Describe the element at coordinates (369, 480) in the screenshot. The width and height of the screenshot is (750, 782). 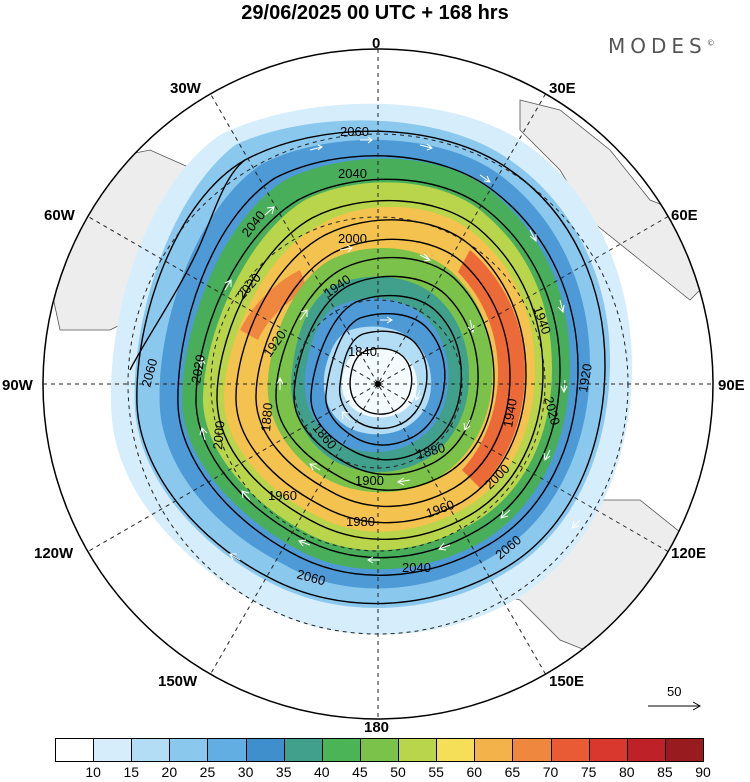
I see `contour-label: 1900` at that location.